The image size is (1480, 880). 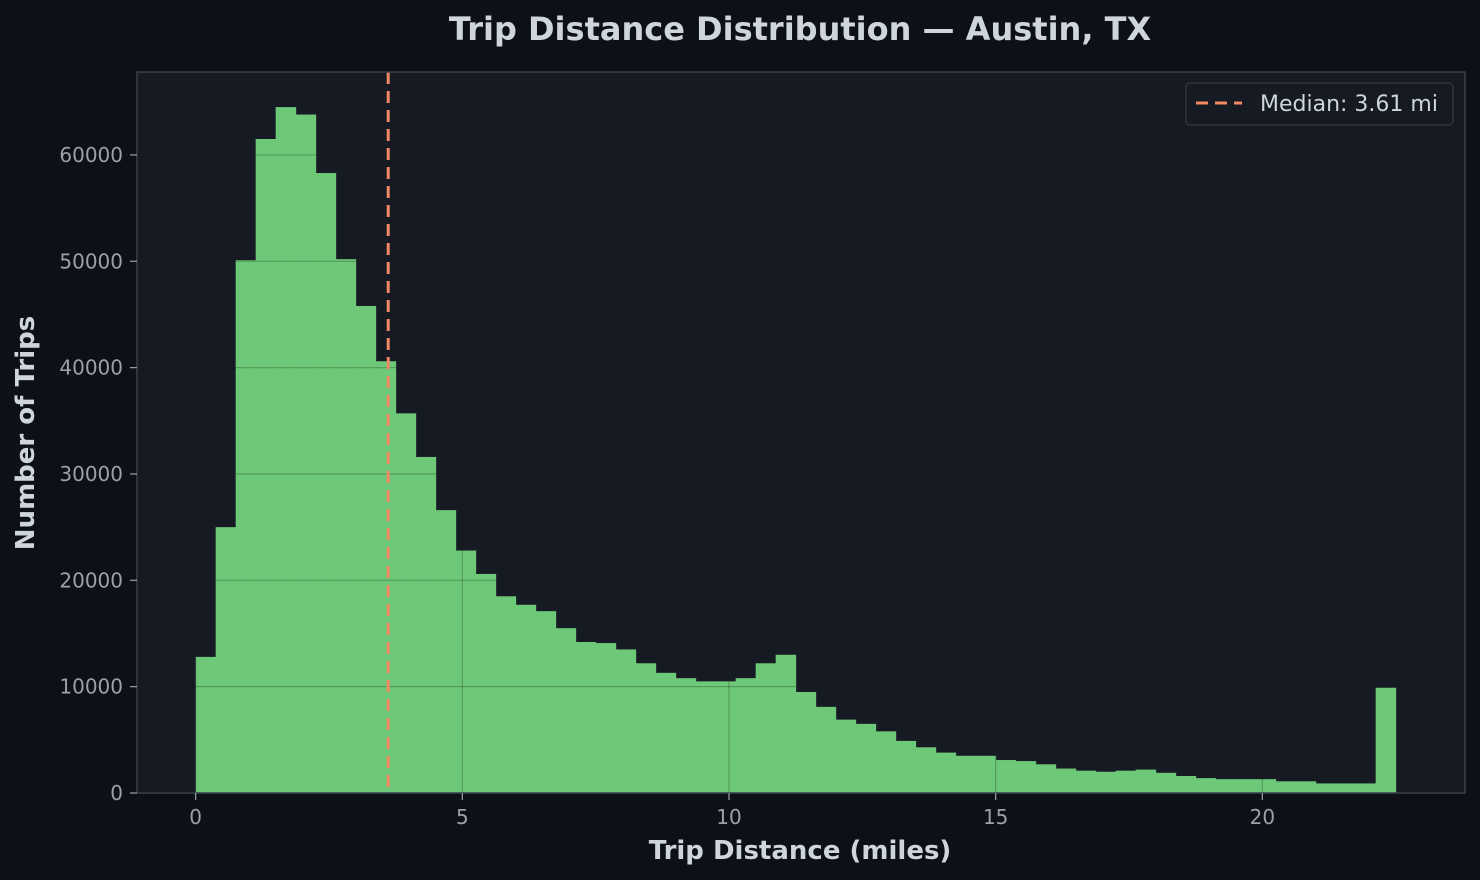 I want to click on legend: Median: 3.61 mi, so click(x=1319, y=104).